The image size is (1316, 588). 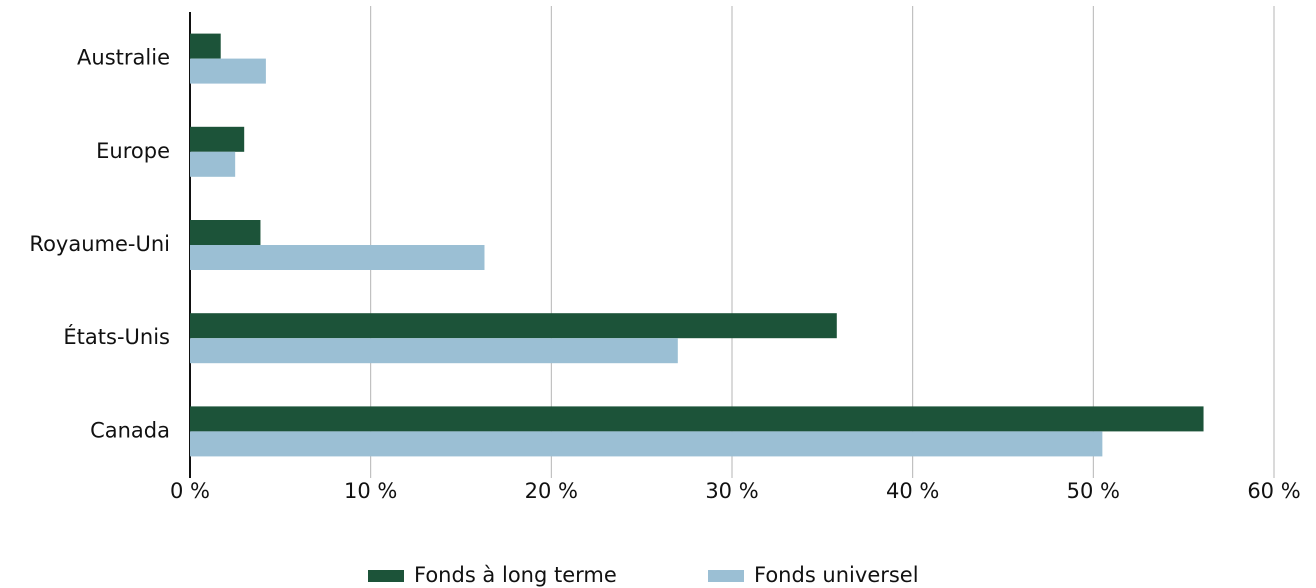 I want to click on y-tick-label: Royaume-Uni, so click(x=99, y=244).